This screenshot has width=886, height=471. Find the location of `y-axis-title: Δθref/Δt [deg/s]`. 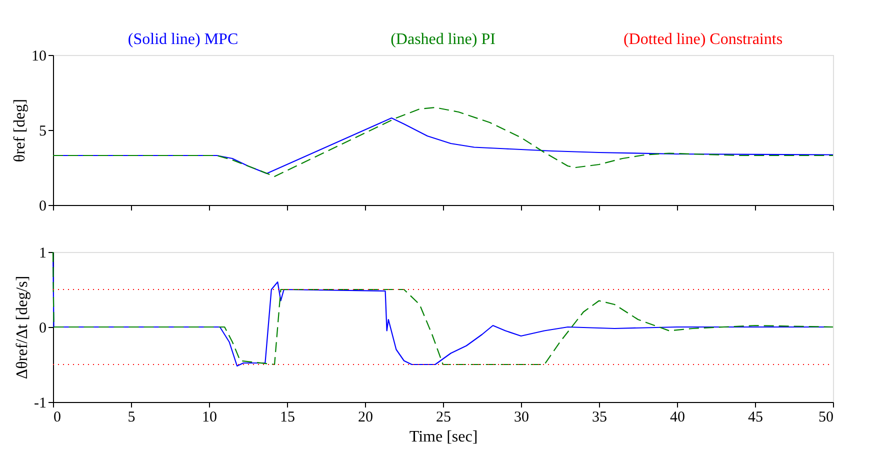

y-axis-title: Δθref/Δt [deg/s] is located at coordinates (23, 328).